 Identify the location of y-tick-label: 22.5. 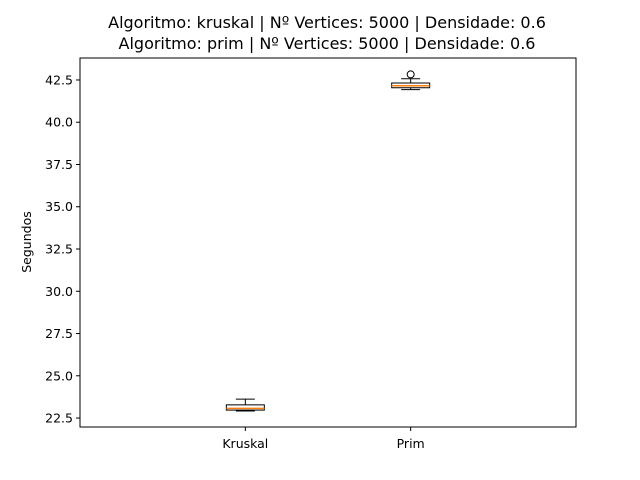
(59, 418).